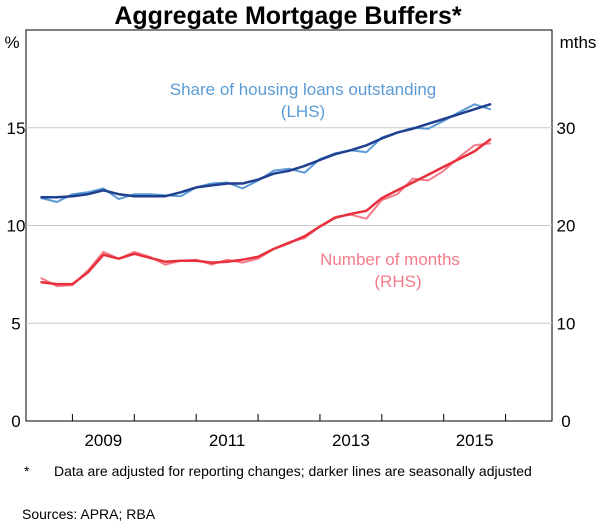  I want to click on chart-title: Aggregate Mortgage Buffers*, so click(288, 16).